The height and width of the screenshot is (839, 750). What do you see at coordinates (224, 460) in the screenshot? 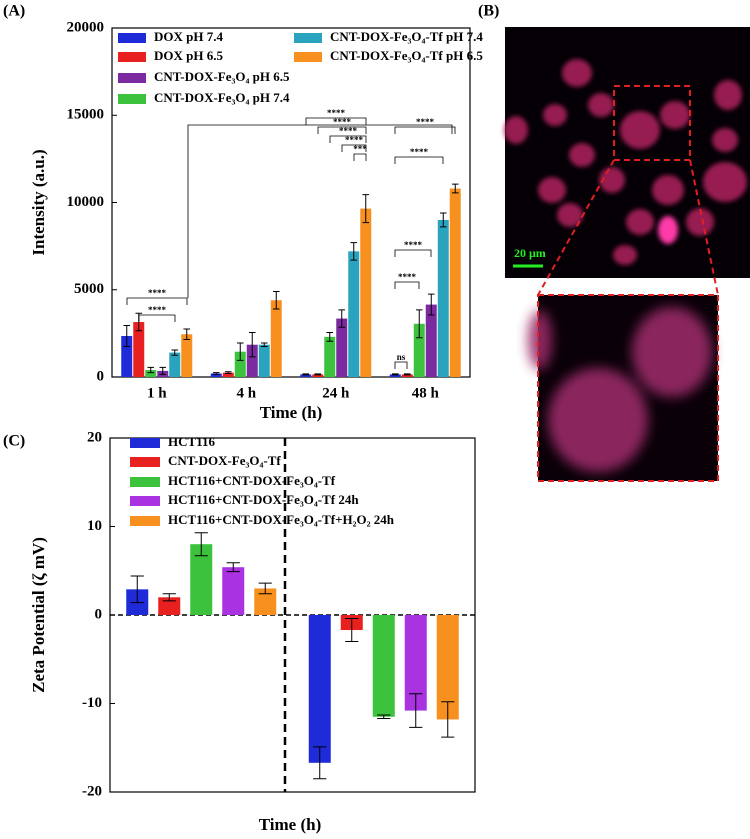
I see `legend-label: CNT-DOX-Fe₃O₄-Tf` at bounding box center [224, 460].